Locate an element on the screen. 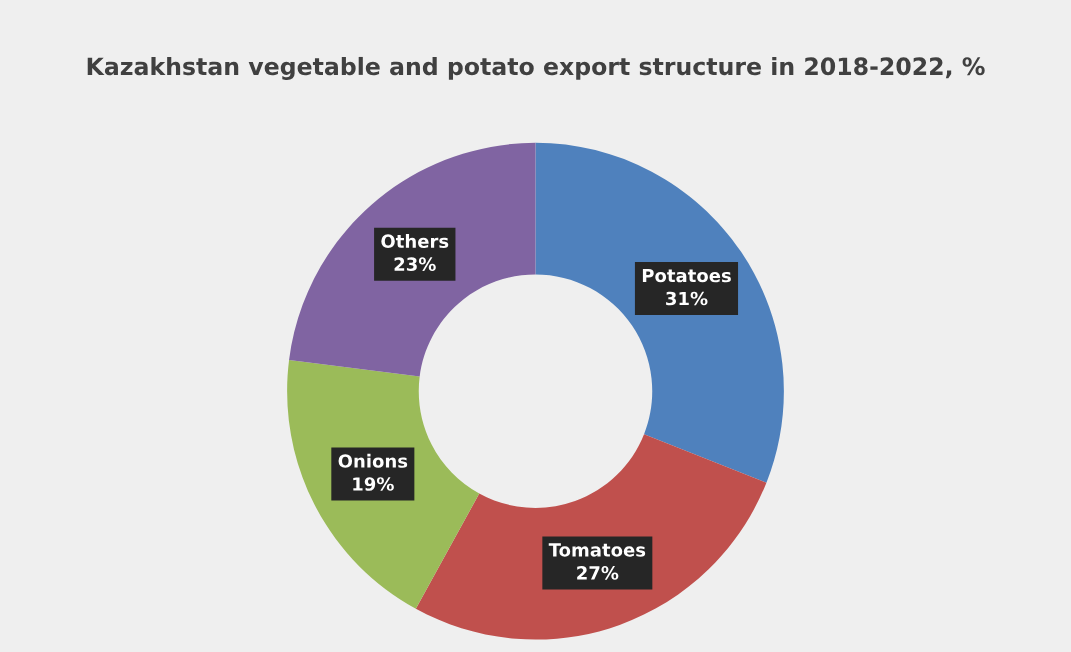  slice-label: Tomatoes is located at coordinates (597, 550).